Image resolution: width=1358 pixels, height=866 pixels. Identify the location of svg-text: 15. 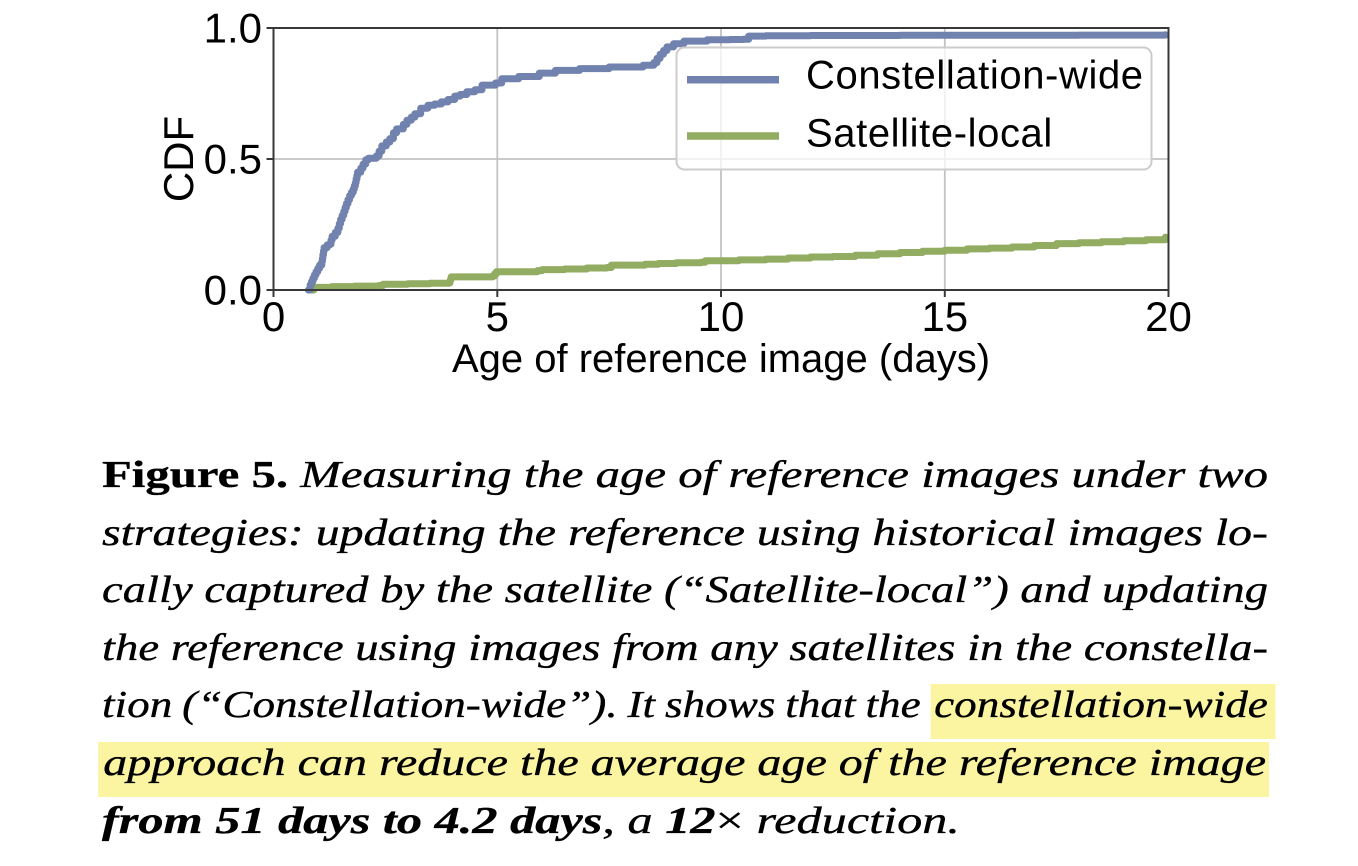
(944, 316).